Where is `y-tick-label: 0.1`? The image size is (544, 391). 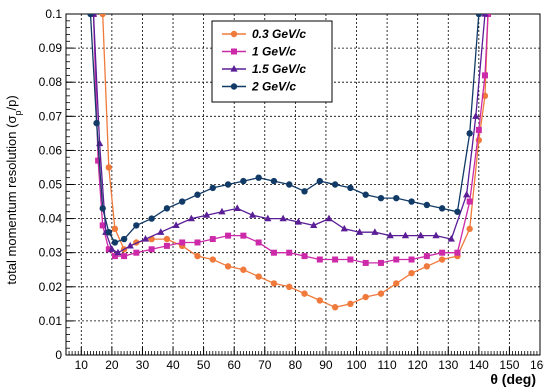
y-tick-label: 0.1 is located at coordinates (53, 14).